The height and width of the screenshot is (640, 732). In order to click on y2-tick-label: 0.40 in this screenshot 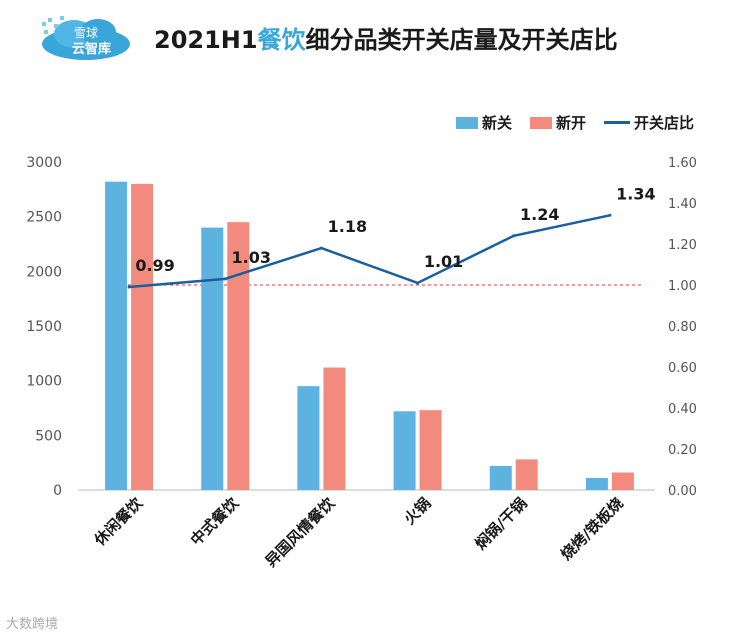, I will do `click(682, 409)`.